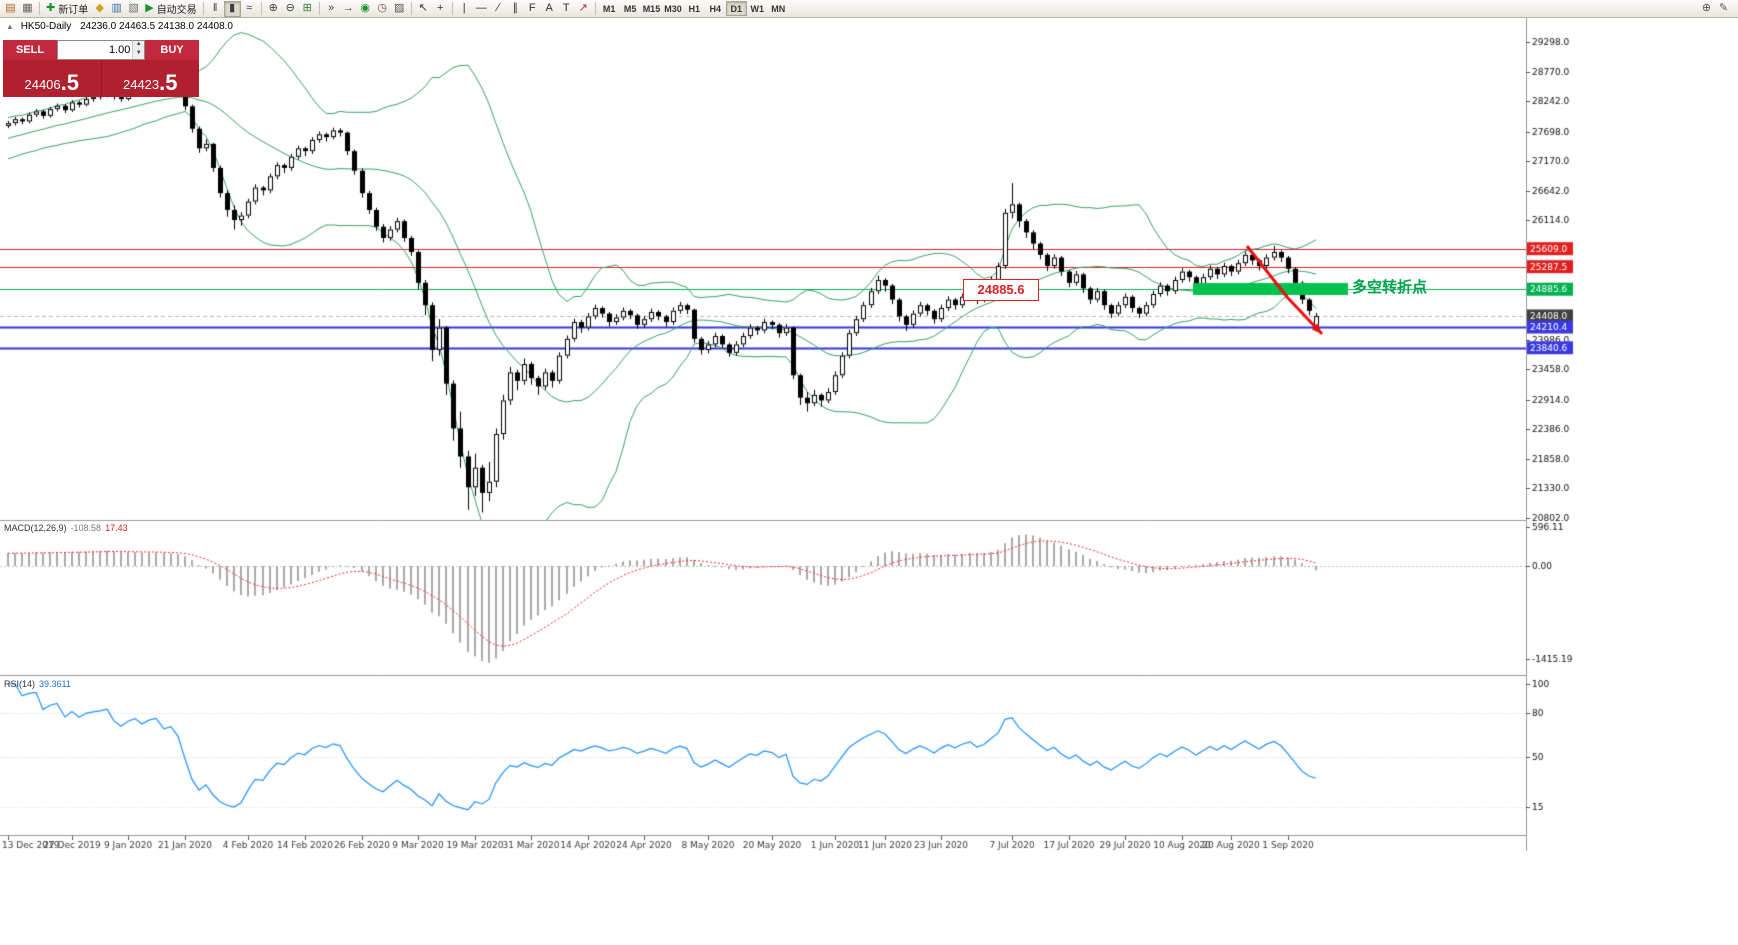 This screenshot has width=1738, height=945. I want to click on tile-windows-button: ⊞, so click(307, 9).